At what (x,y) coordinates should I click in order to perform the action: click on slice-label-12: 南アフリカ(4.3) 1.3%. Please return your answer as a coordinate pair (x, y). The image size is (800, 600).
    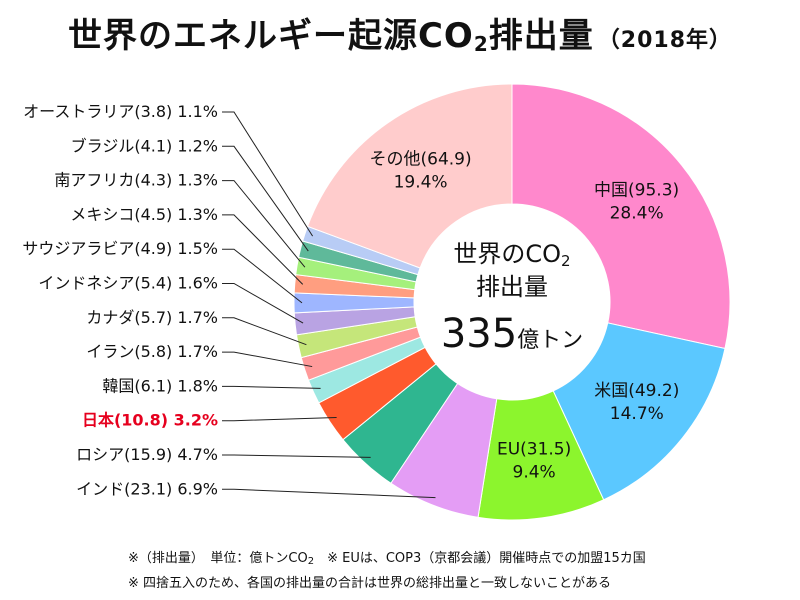
    Looking at the image, I should click on (136, 180).